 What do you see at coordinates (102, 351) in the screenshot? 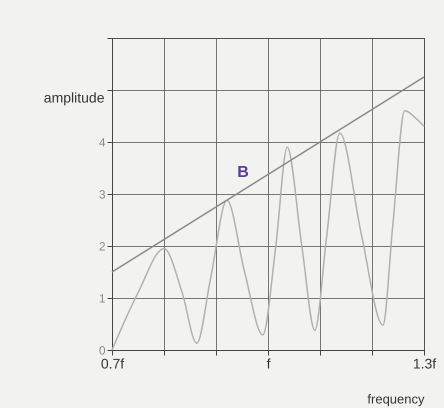
I see `y-tick-label: 0` at bounding box center [102, 351].